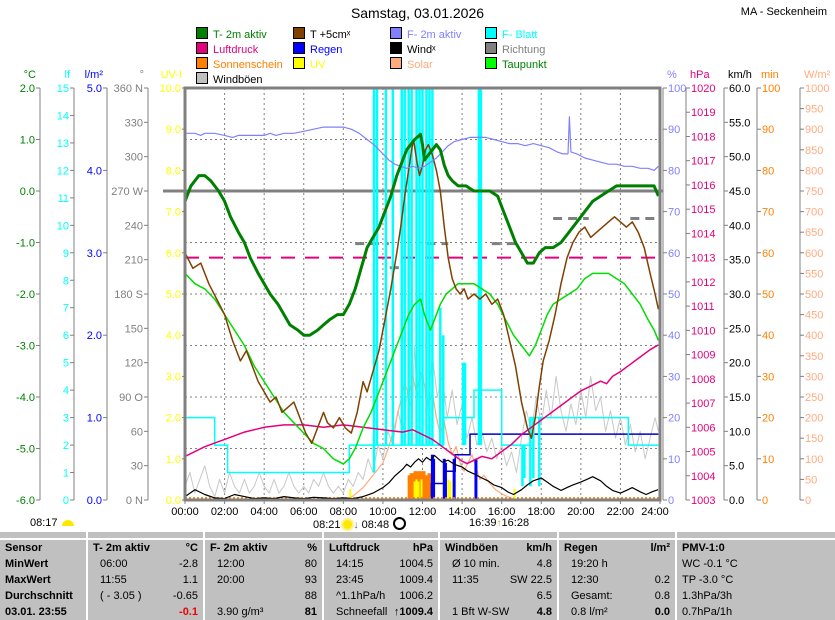 This screenshot has width=835, height=620. Describe the element at coordinates (264, 512) in the screenshot. I see `svg-text: 04:00` at that location.